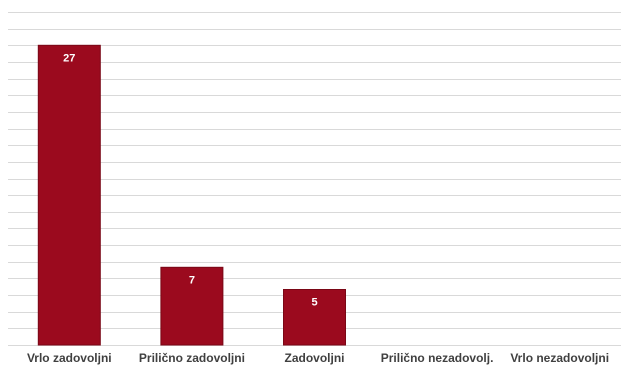 The image size is (621, 365). I want to click on x-tick-label: Vrlo zadovoljni, so click(69, 358).